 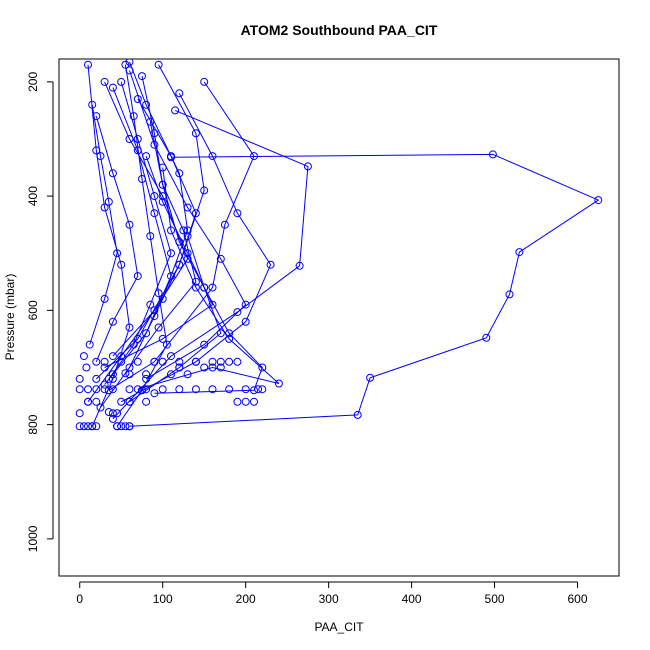 What do you see at coordinates (163, 599) in the screenshot?
I see `x-tick-label-100: 100` at bounding box center [163, 599].